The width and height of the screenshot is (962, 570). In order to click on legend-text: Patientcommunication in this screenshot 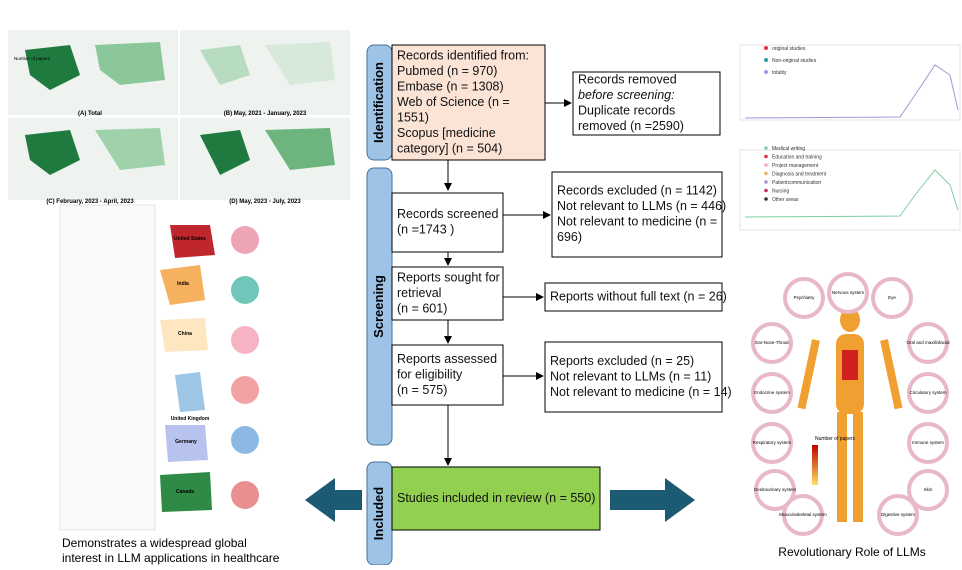, I will do `click(796, 183)`.